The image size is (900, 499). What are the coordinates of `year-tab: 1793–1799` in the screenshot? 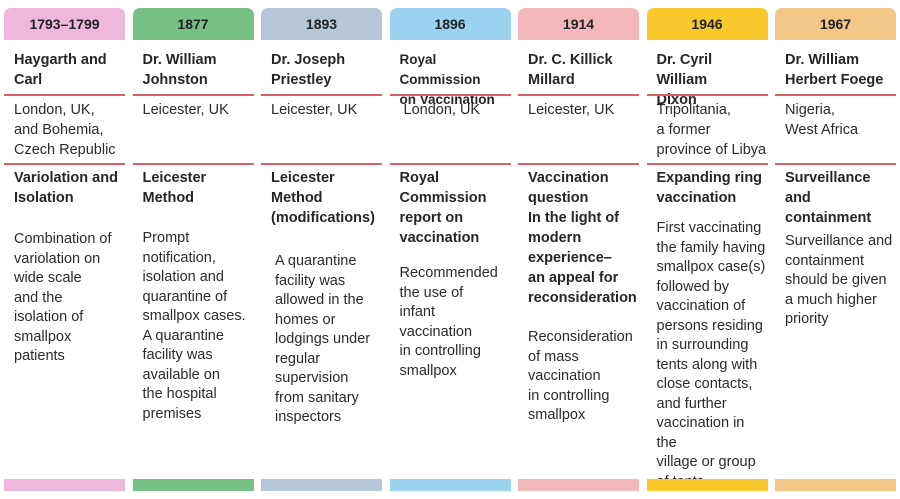 It's located at (64, 24).